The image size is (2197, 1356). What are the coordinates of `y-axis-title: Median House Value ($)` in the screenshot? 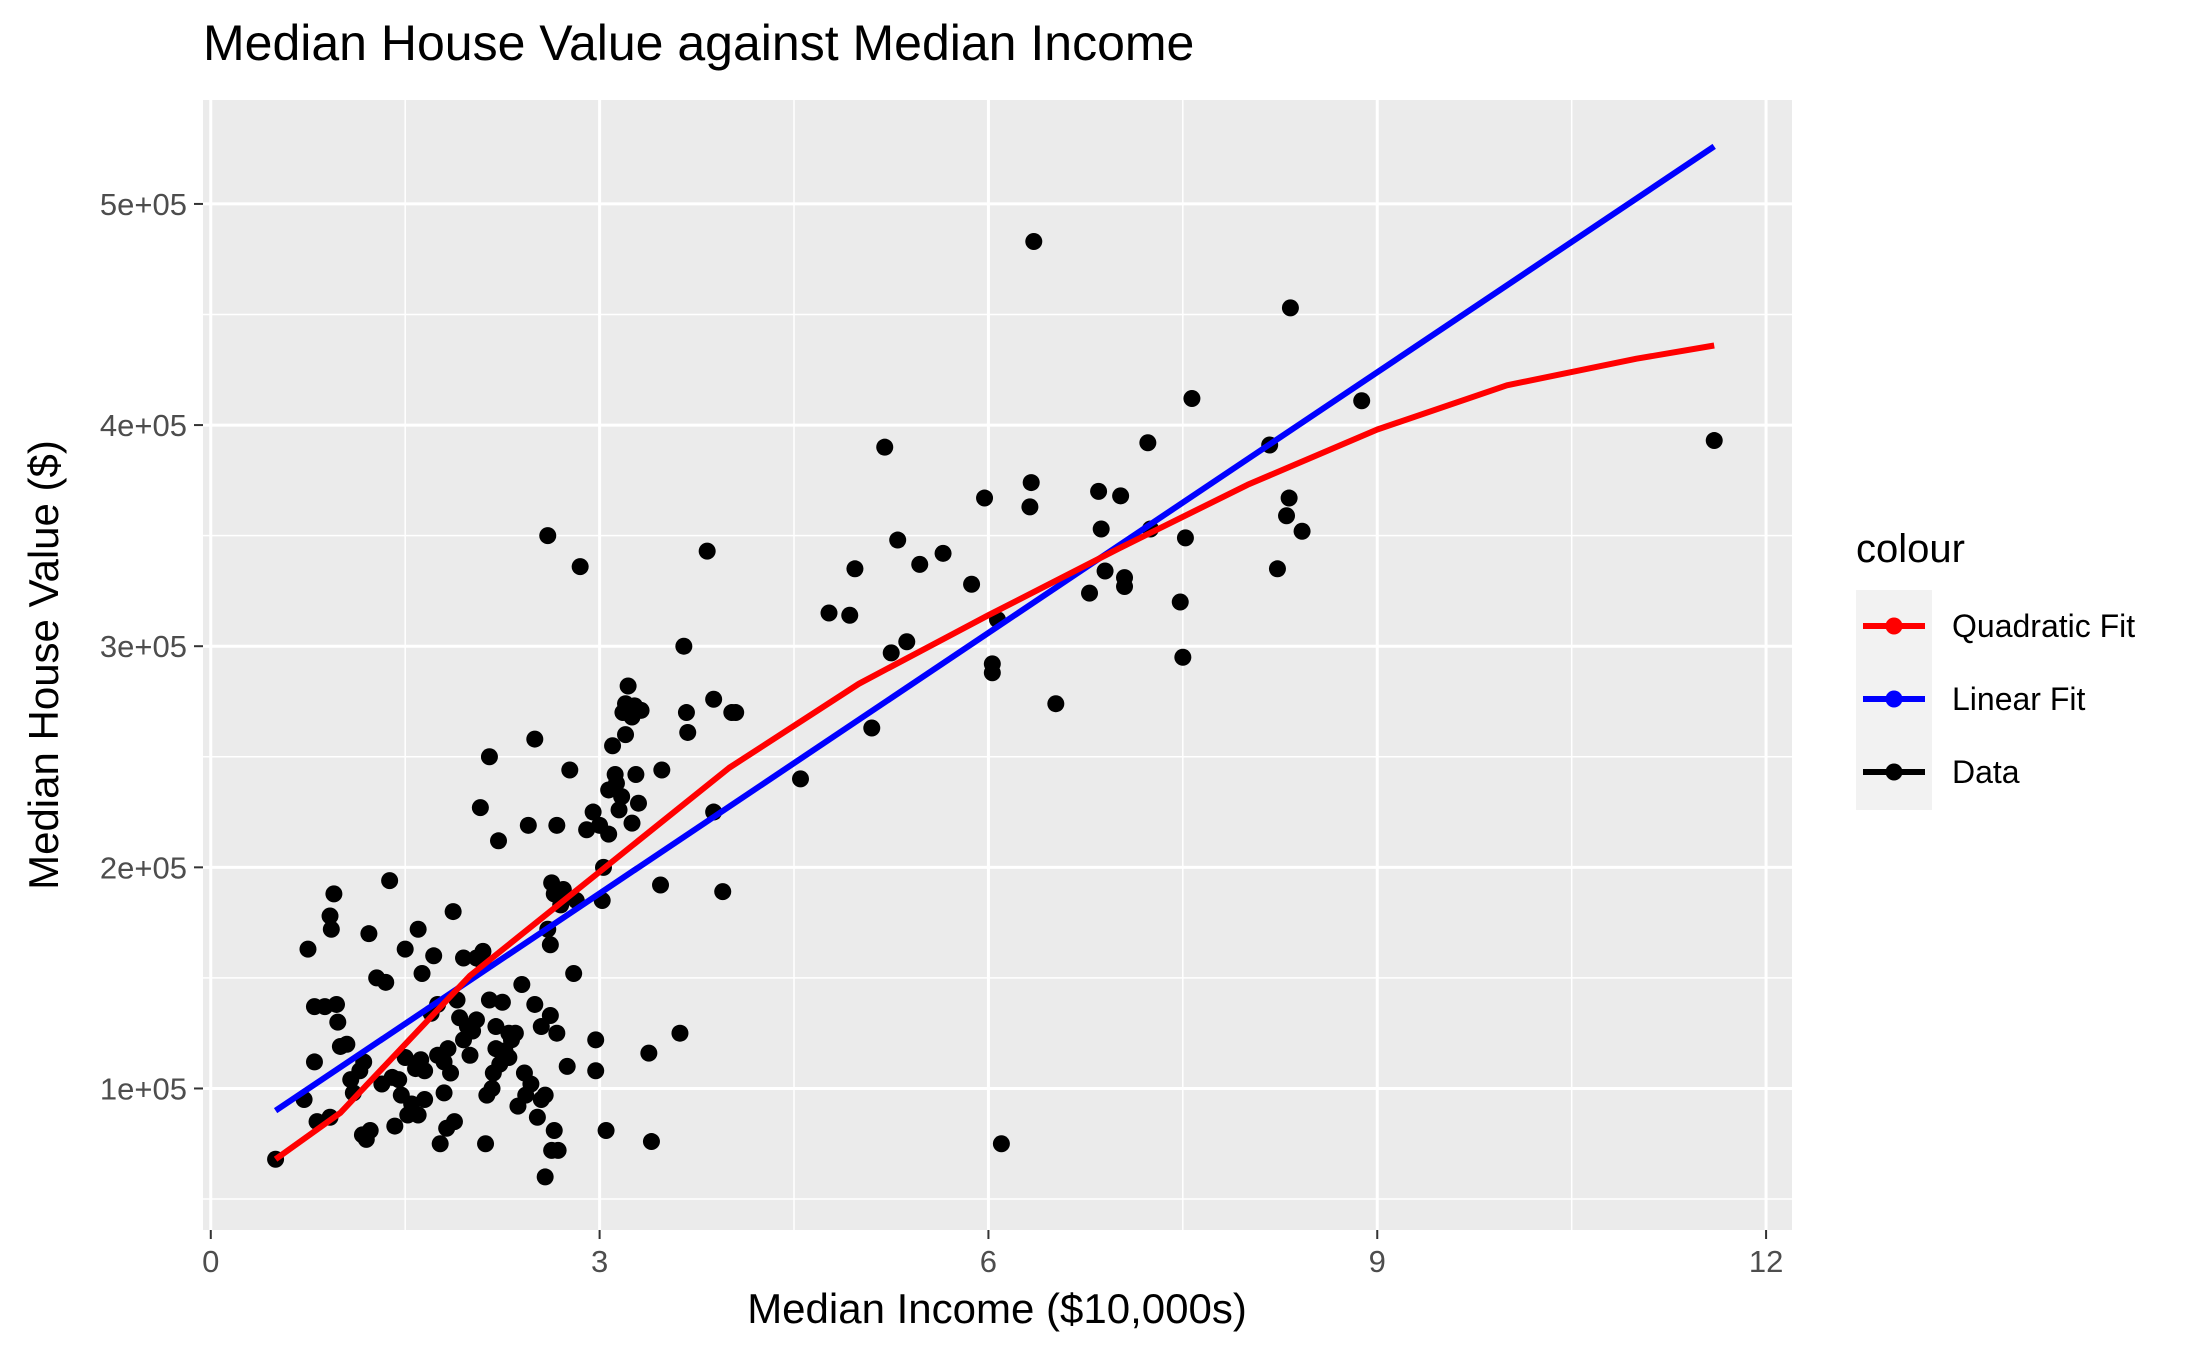 It's located at (43, 665).